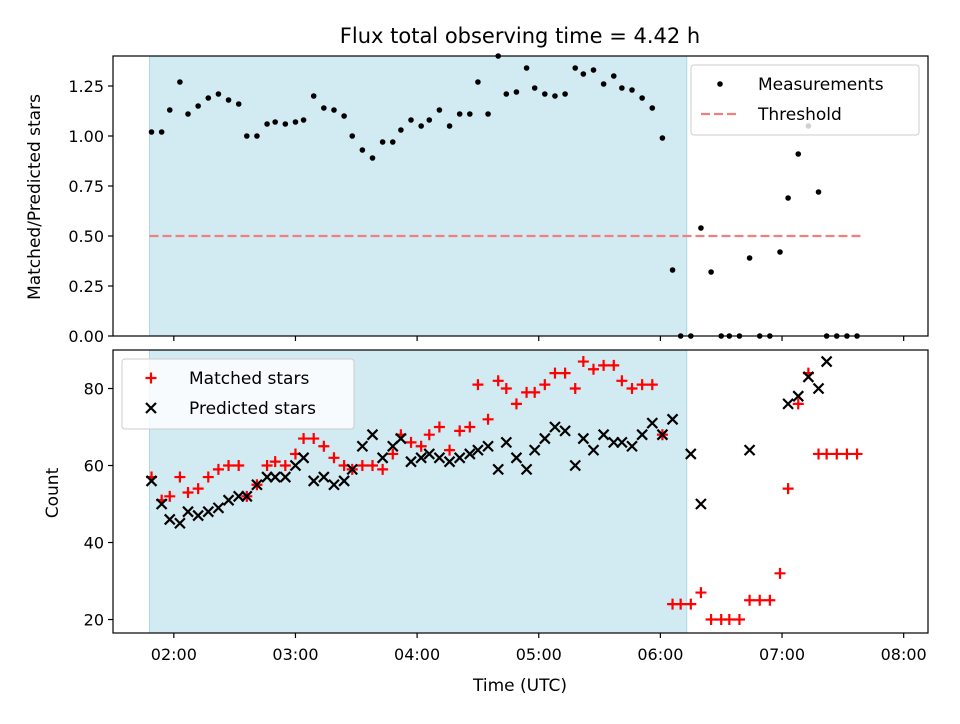 This screenshot has width=960, height=724. Describe the element at coordinates (519, 686) in the screenshot. I see `x-axis-label: Time (UTC)` at that location.